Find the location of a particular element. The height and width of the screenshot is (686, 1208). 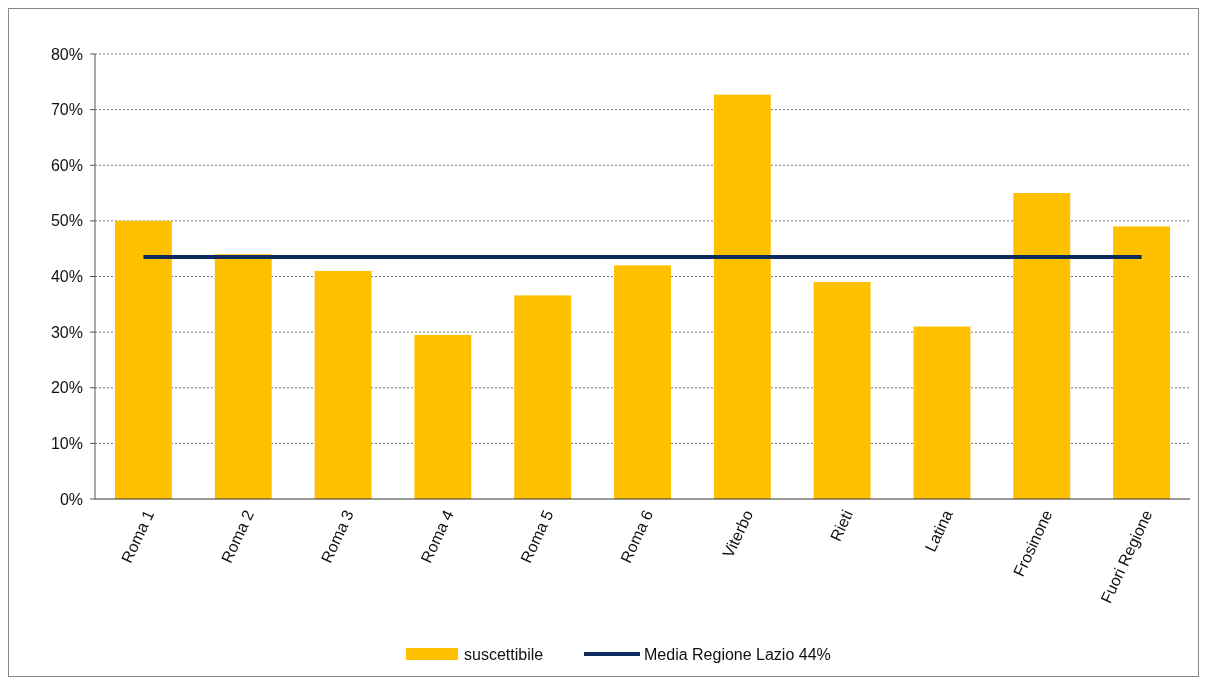

y-tick-label: 0% is located at coordinates (71, 499).